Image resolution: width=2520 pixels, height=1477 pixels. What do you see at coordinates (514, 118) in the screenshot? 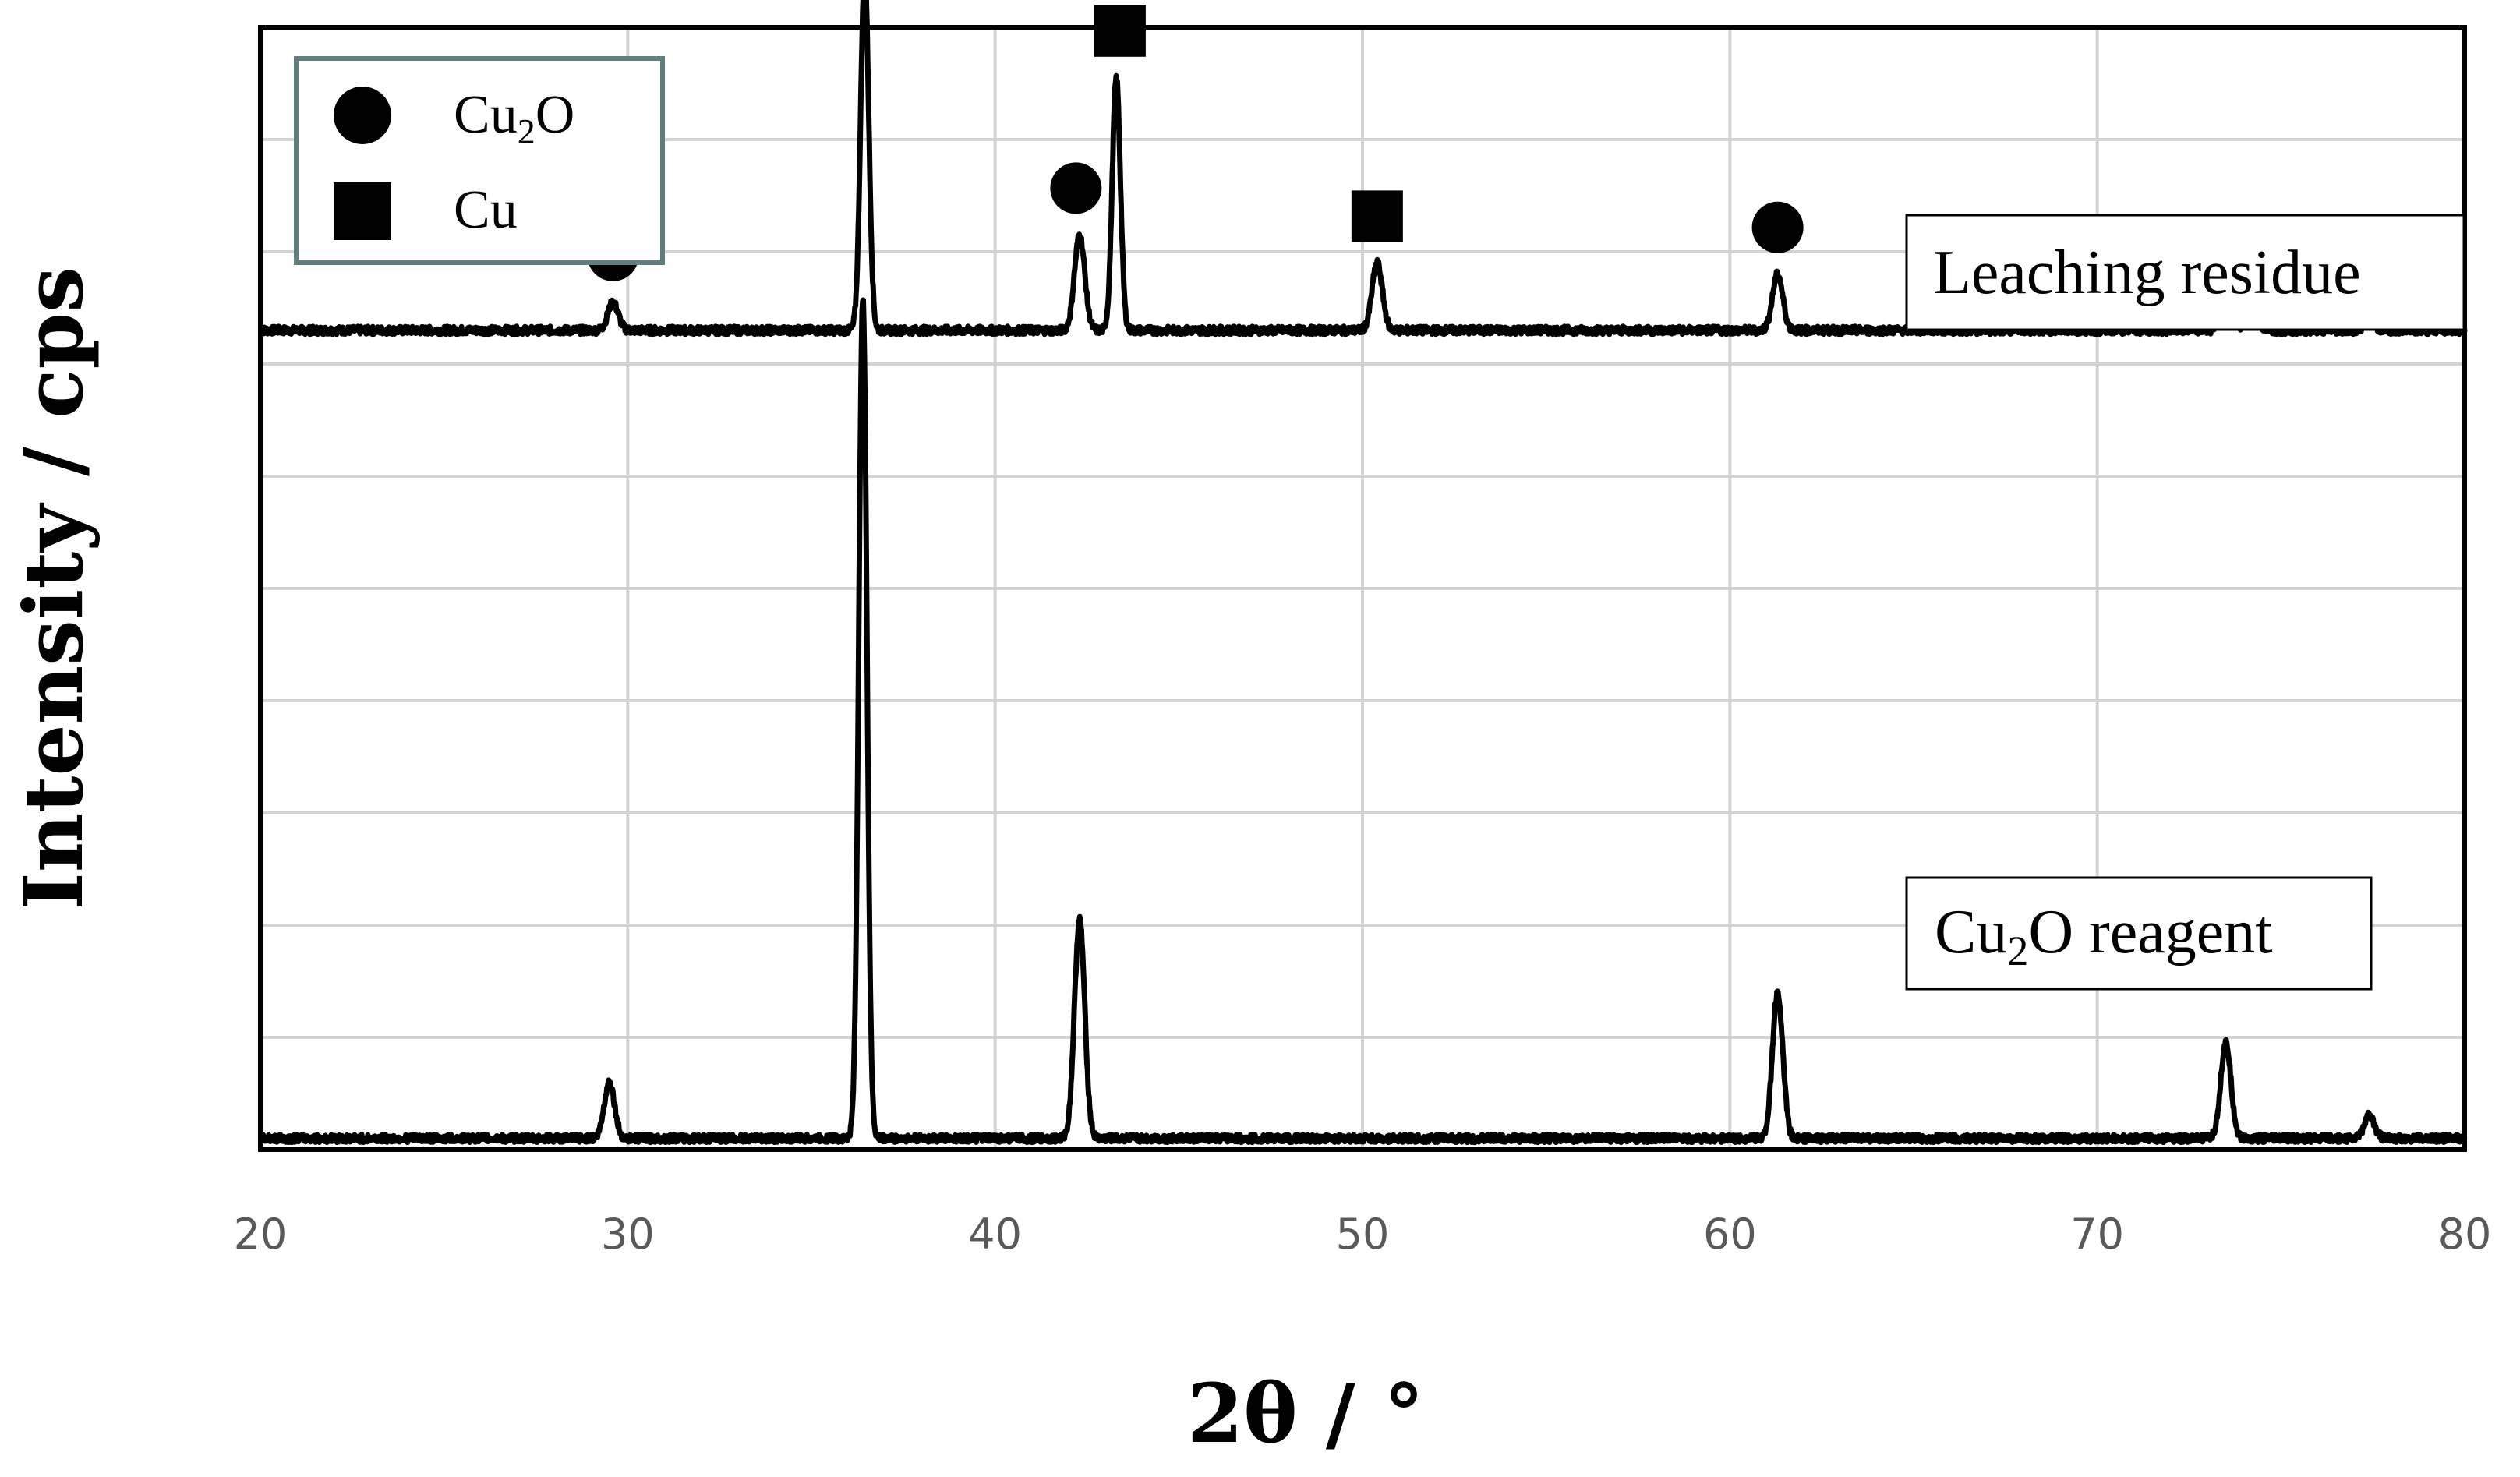
I see `legend-label-cu2o: Cu2O` at bounding box center [514, 118].